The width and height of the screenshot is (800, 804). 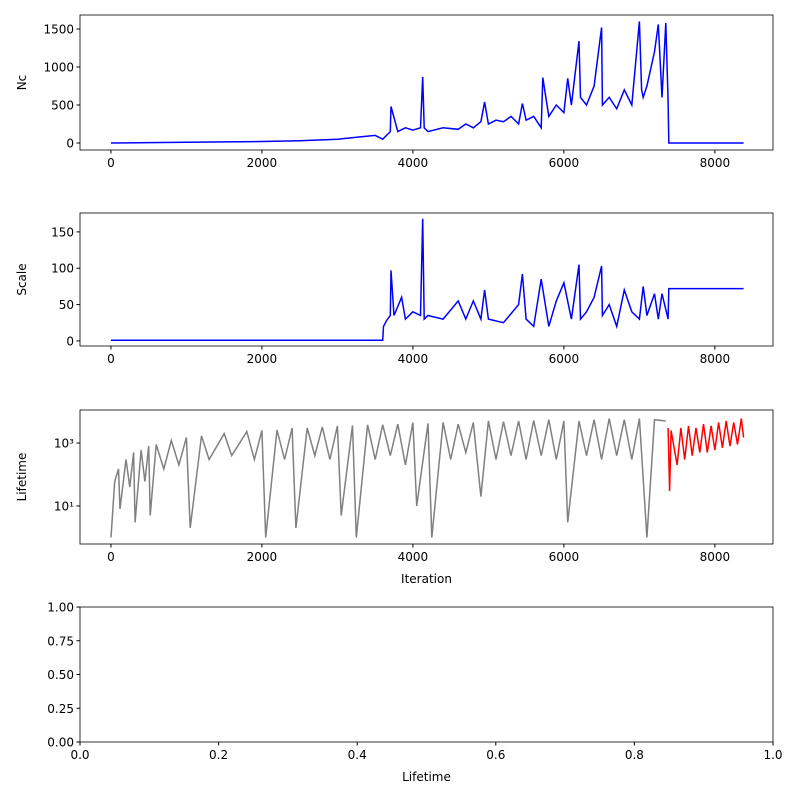 I want to click on x-axis-label: Iteration, so click(x=426, y=579).